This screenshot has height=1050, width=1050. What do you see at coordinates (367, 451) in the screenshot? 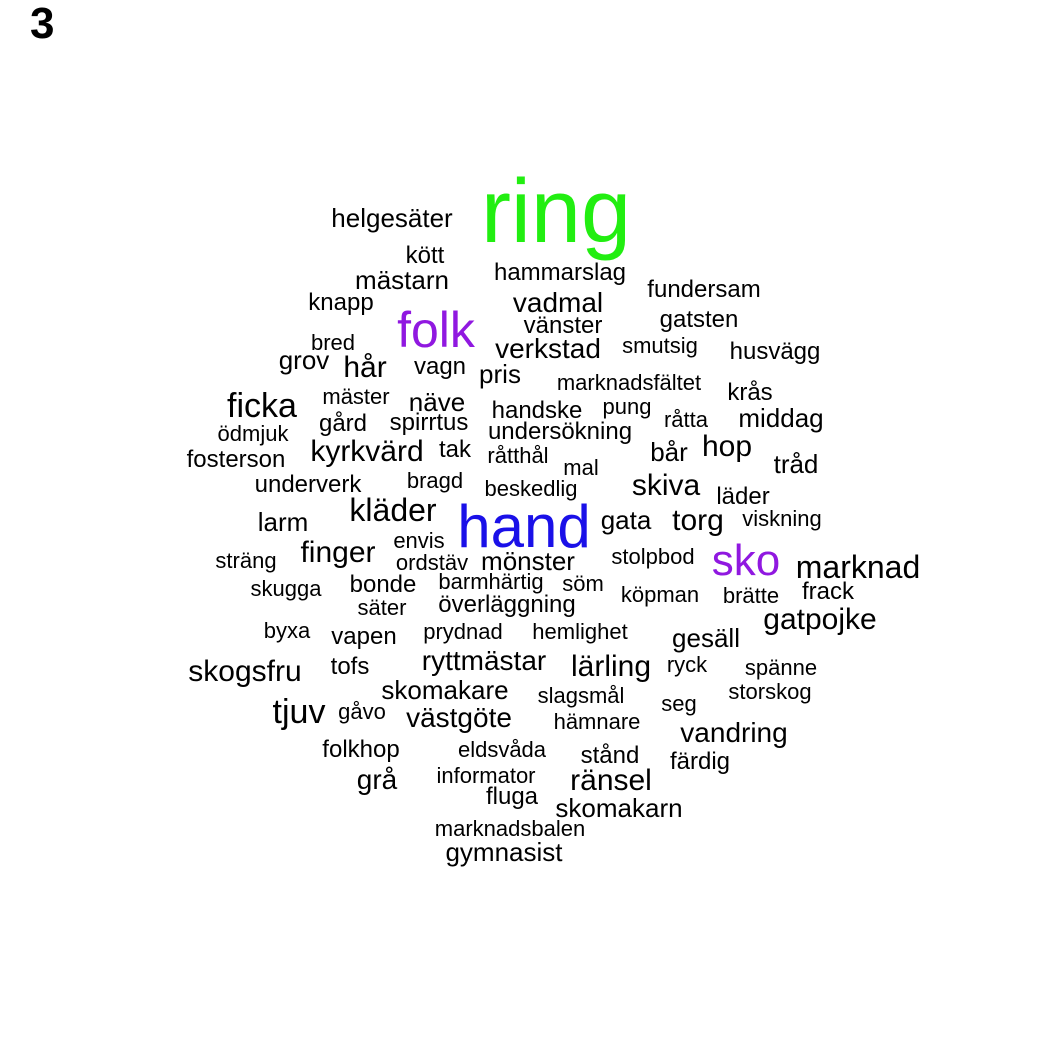
I see `cloud-word-kyrkvärd: kyrkvärd` at bounding box center [367, 451].